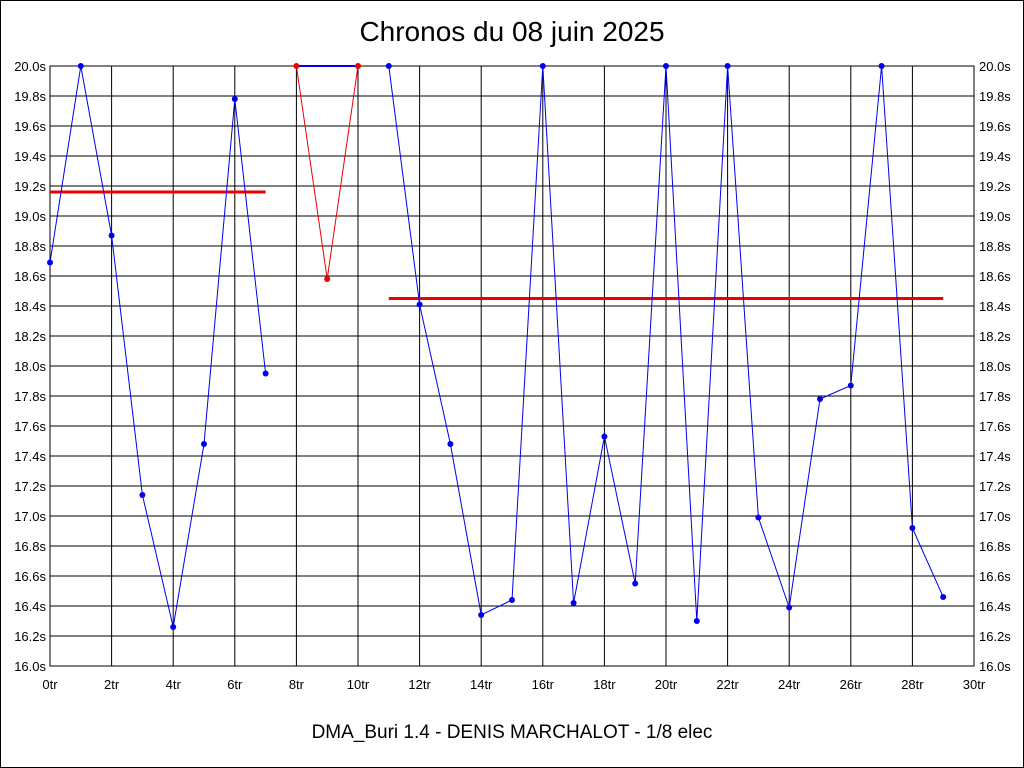  Describe the element at coordinates (30, 156) in the screenshot. I see `y-tick-label-left: 19.4s` at that location.